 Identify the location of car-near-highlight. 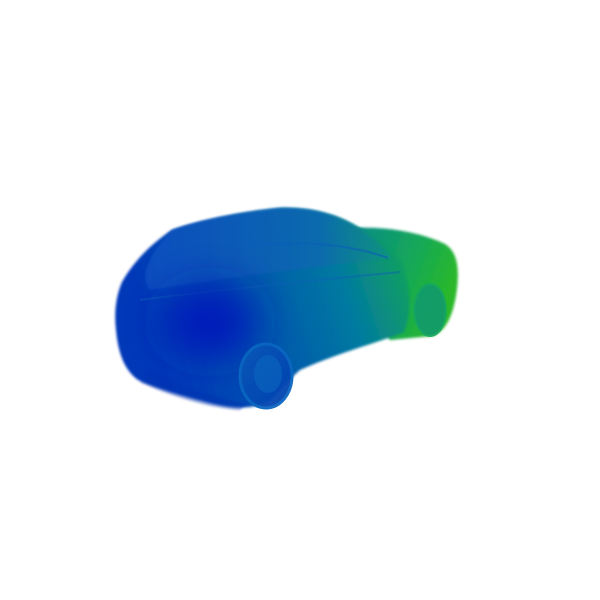
(210, 322).